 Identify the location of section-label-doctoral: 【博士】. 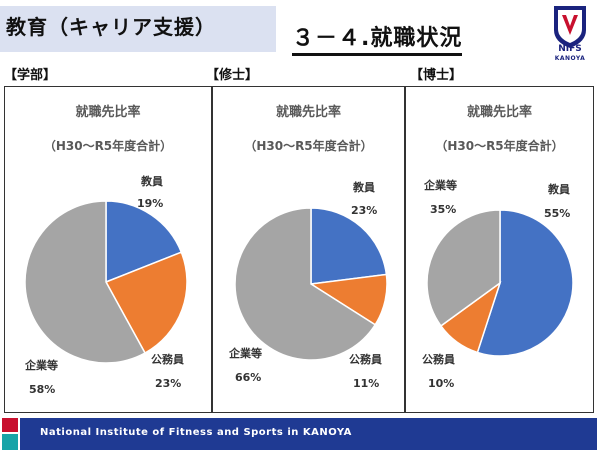
(436, 75).